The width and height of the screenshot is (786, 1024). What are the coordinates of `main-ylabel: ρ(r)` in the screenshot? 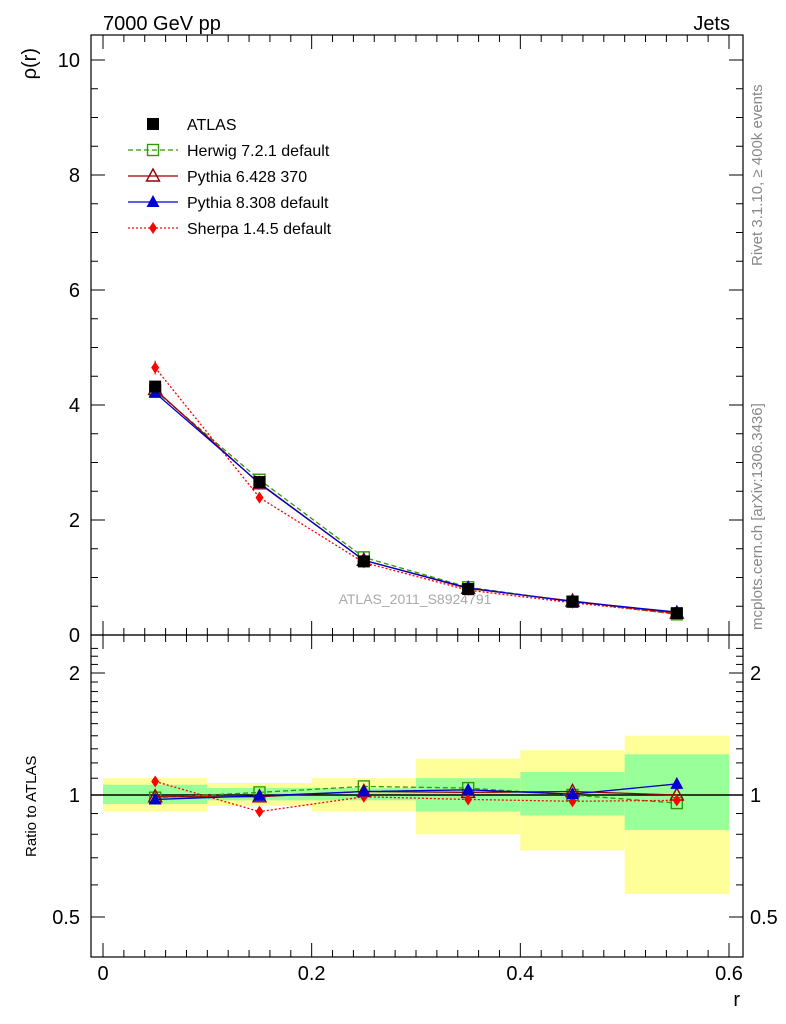 It's located at (30, 63).